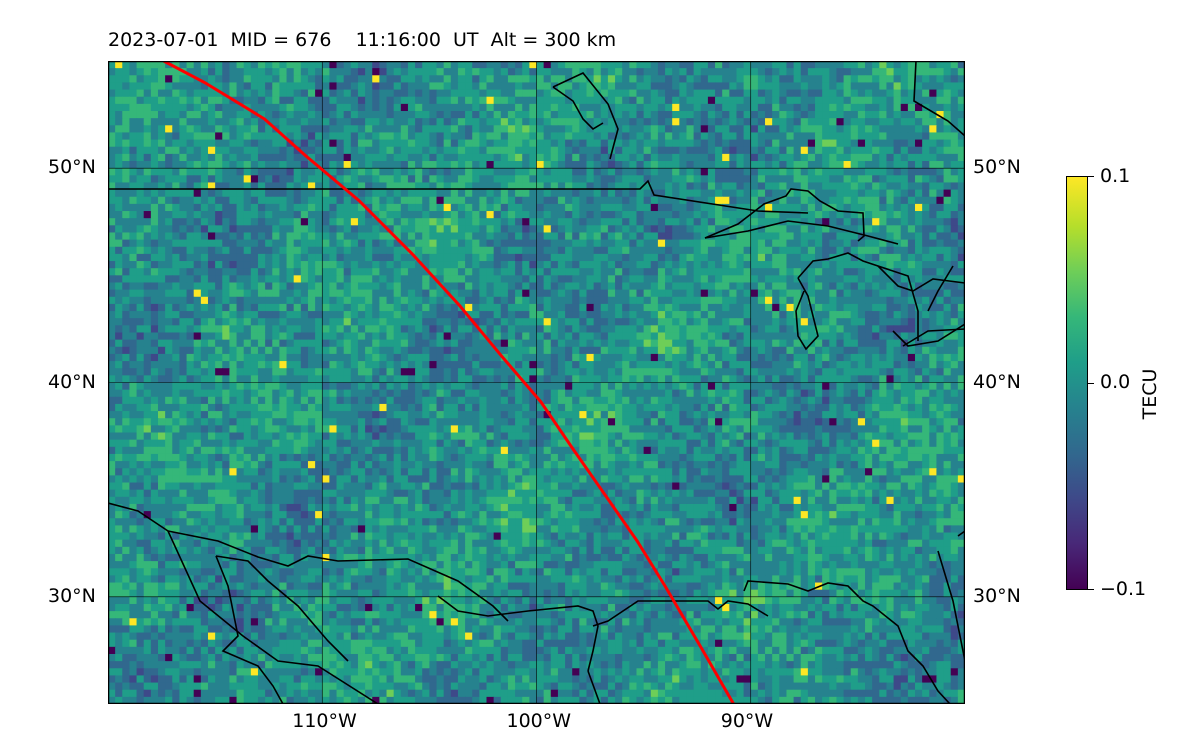 This screenshot has width=1200, height=750. What do you see at coordinates (1123, 589) in the screenshot?
I see `colorbar-tick-label-min: −0.1` at bounding box center [1123, 589].